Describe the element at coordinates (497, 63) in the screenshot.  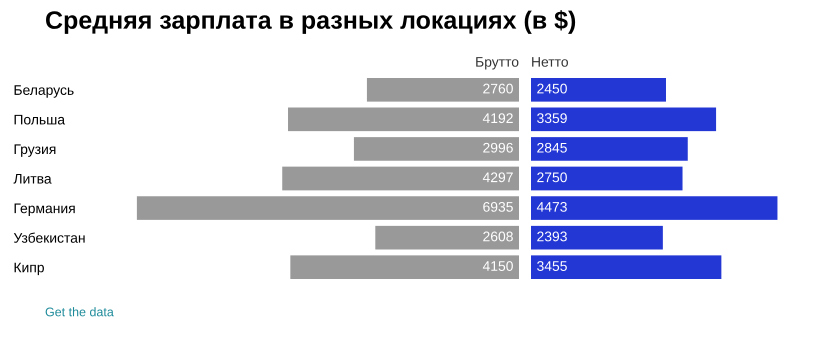
I see `chart-subtitle: Брутто` at that location.